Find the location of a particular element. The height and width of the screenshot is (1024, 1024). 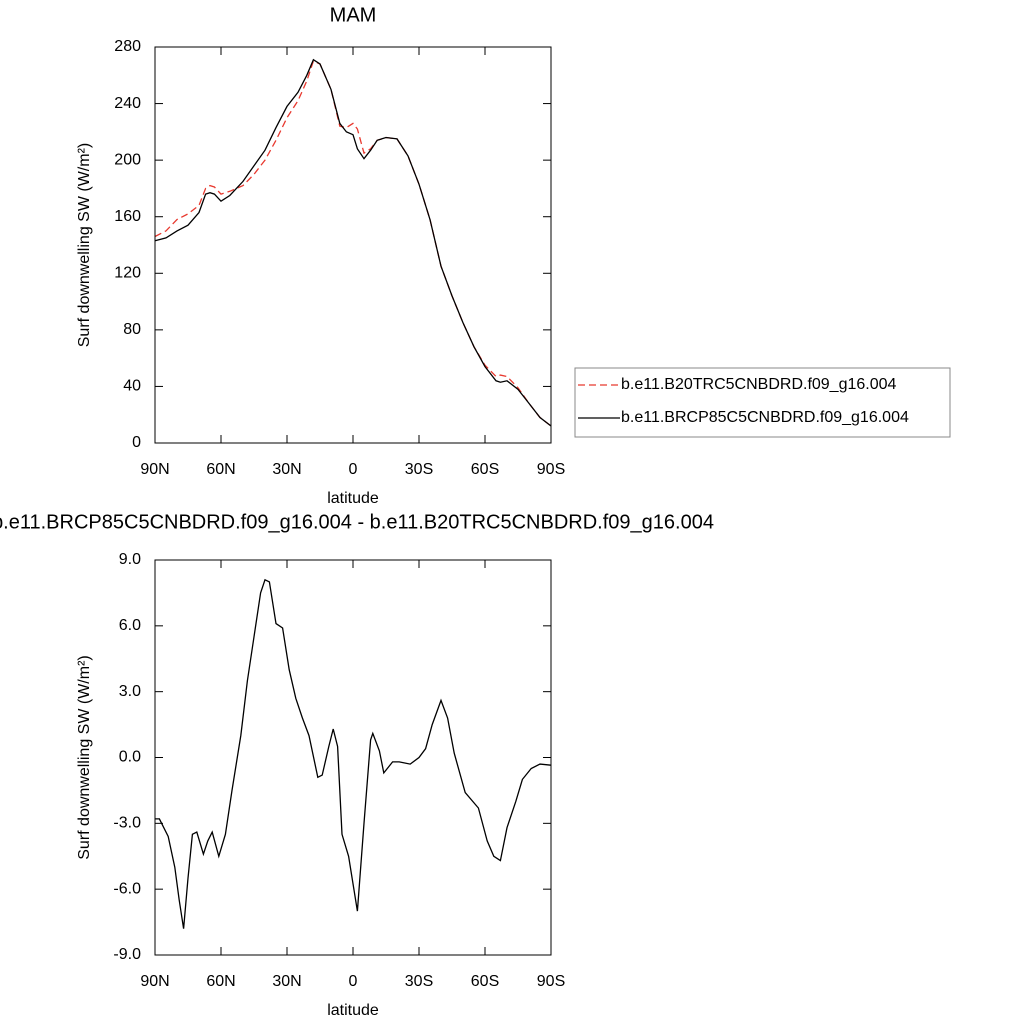

y-tick-label: 200 is located at coordinates (127, 159).